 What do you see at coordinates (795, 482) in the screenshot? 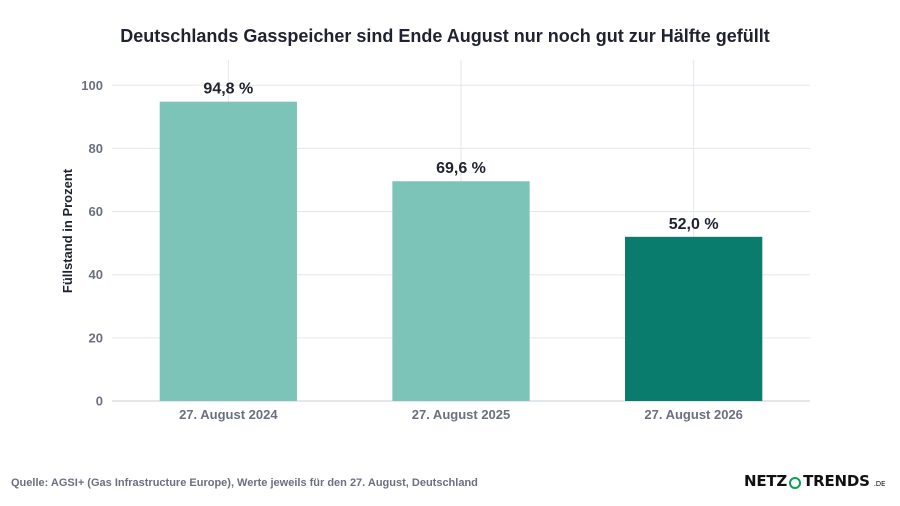
I see `logo-ring-icon` at bounding box center [795, 482].